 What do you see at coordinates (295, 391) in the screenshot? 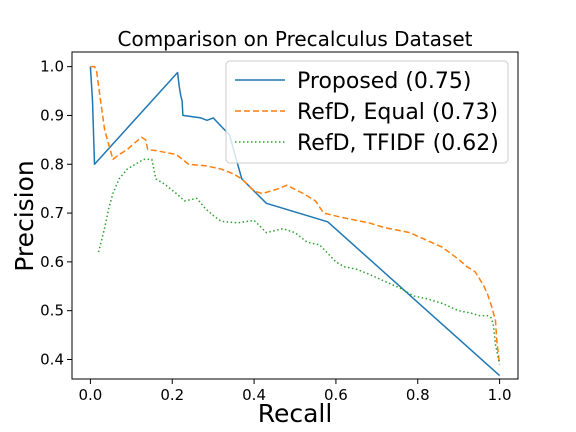
I see `x-axis-ticks: 0.0 0.2 0.4 0.6 0.8 1.0` at bounding box center [295, 391].